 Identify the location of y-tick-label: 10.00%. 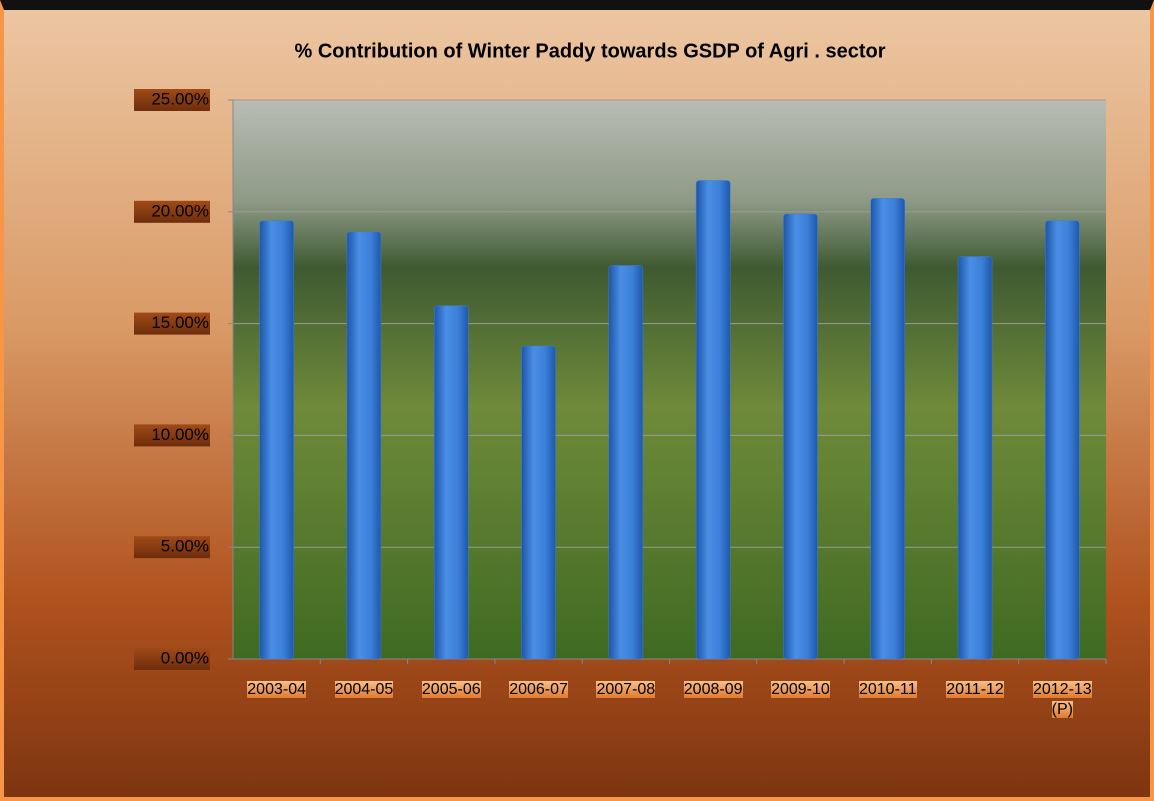
(180, 434).